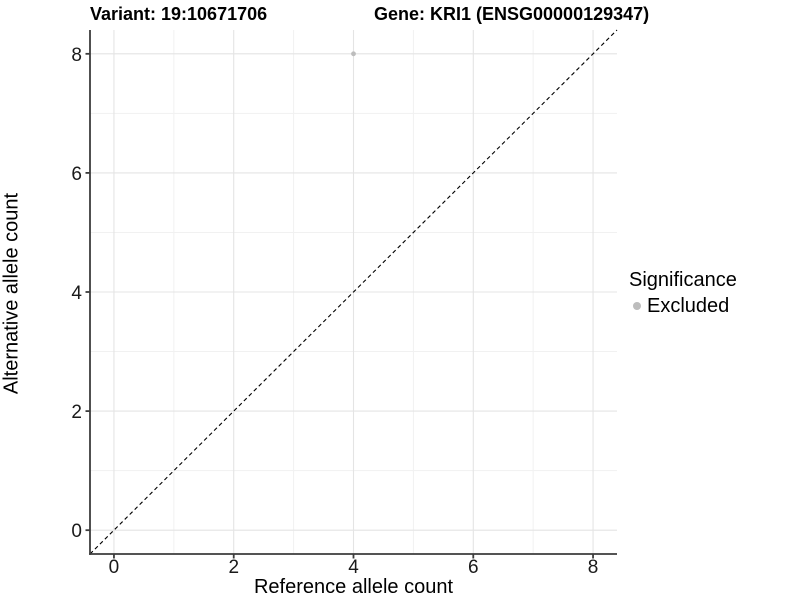 This screenshot has width=800, height=600. Describe the element at coordinates (114, 567) in the screenshot. I see `x-tick-label: 0` at that location.